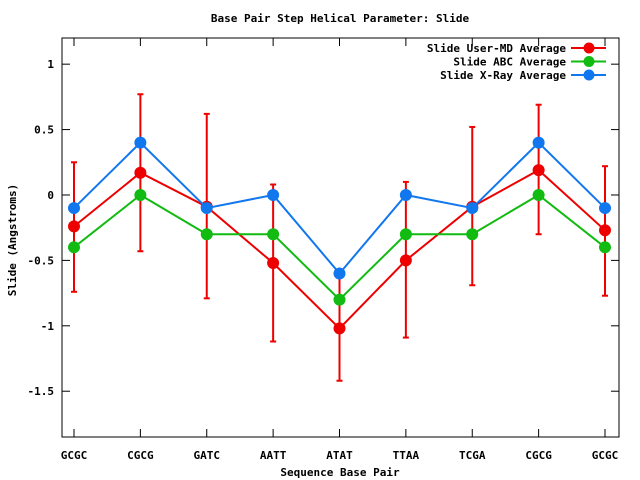 The image size is (640, 480). Describe the element at coordinates (50, 195) in the screenshot. I see `y-tick-label: 0` at that location.